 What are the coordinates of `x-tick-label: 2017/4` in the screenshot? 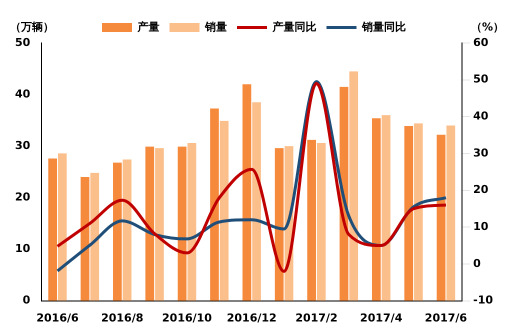 It's located at (381, 317).